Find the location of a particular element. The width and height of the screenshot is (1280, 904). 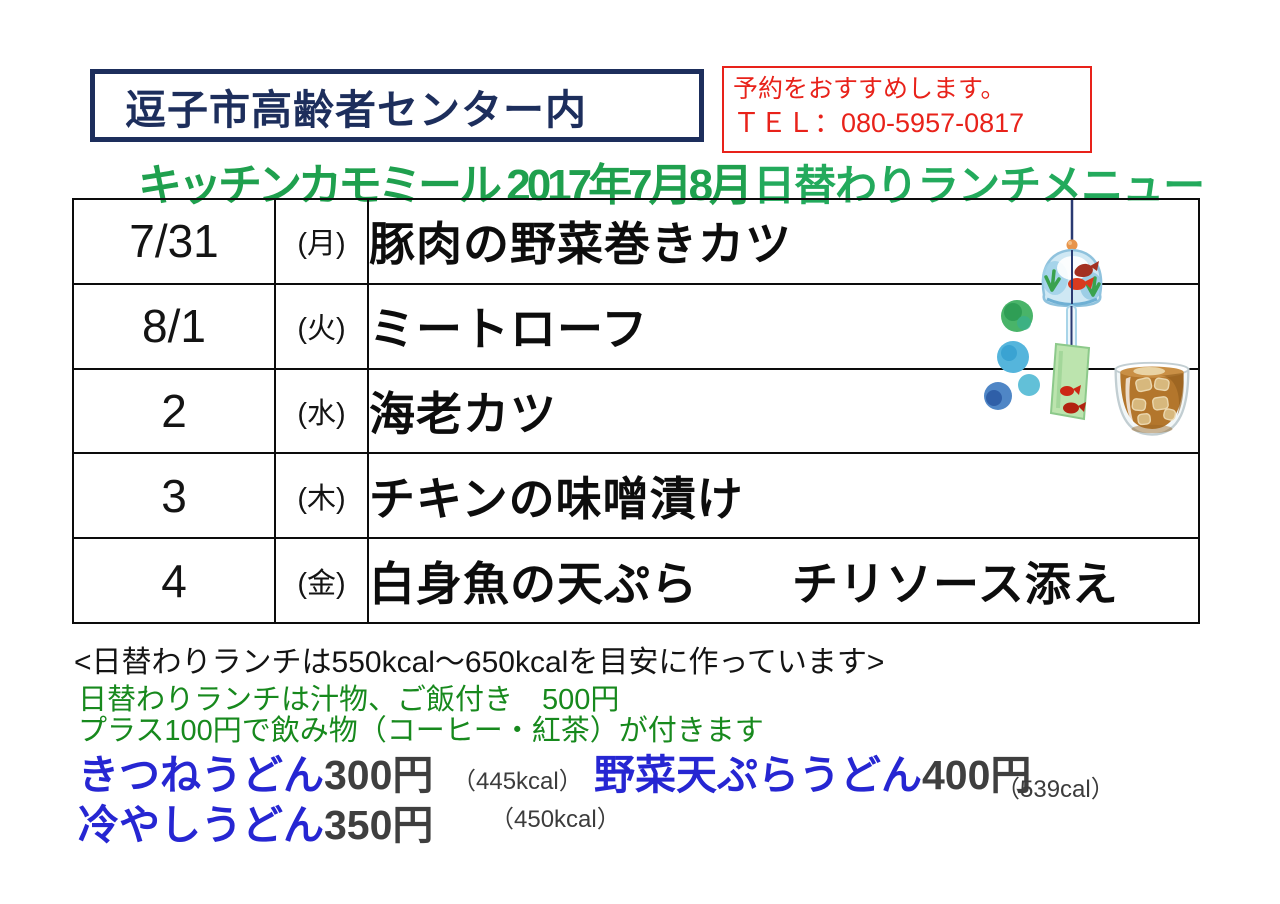

lunch-includes-note: 日替わりランチは汁物、ご飯付き 500円 is located at coordinates (349, 700).